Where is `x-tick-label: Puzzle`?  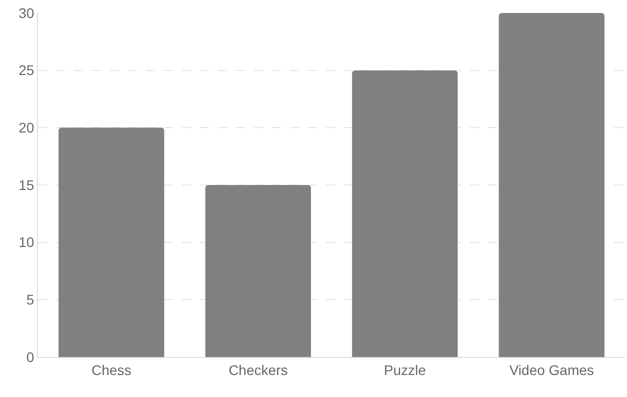
x-tick-label: Puzzle is located at coordinates (405, 370).